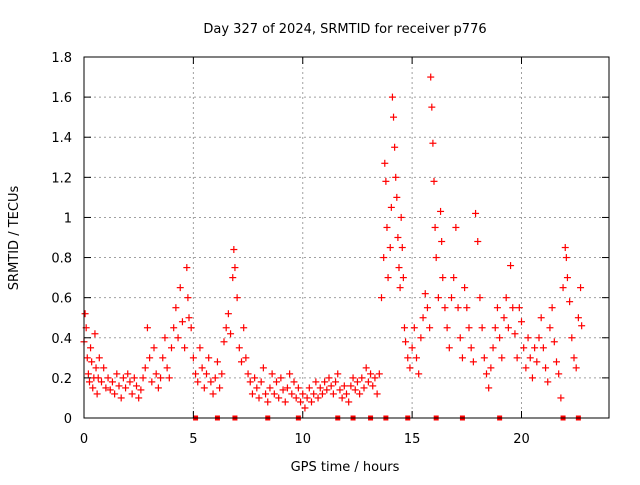 Image resolution: width=640 pixels, height=485 pixels. Describe the element at coordinates (61, 379) in the screenshot. I see `y-tick-label: 0.2` at that location.